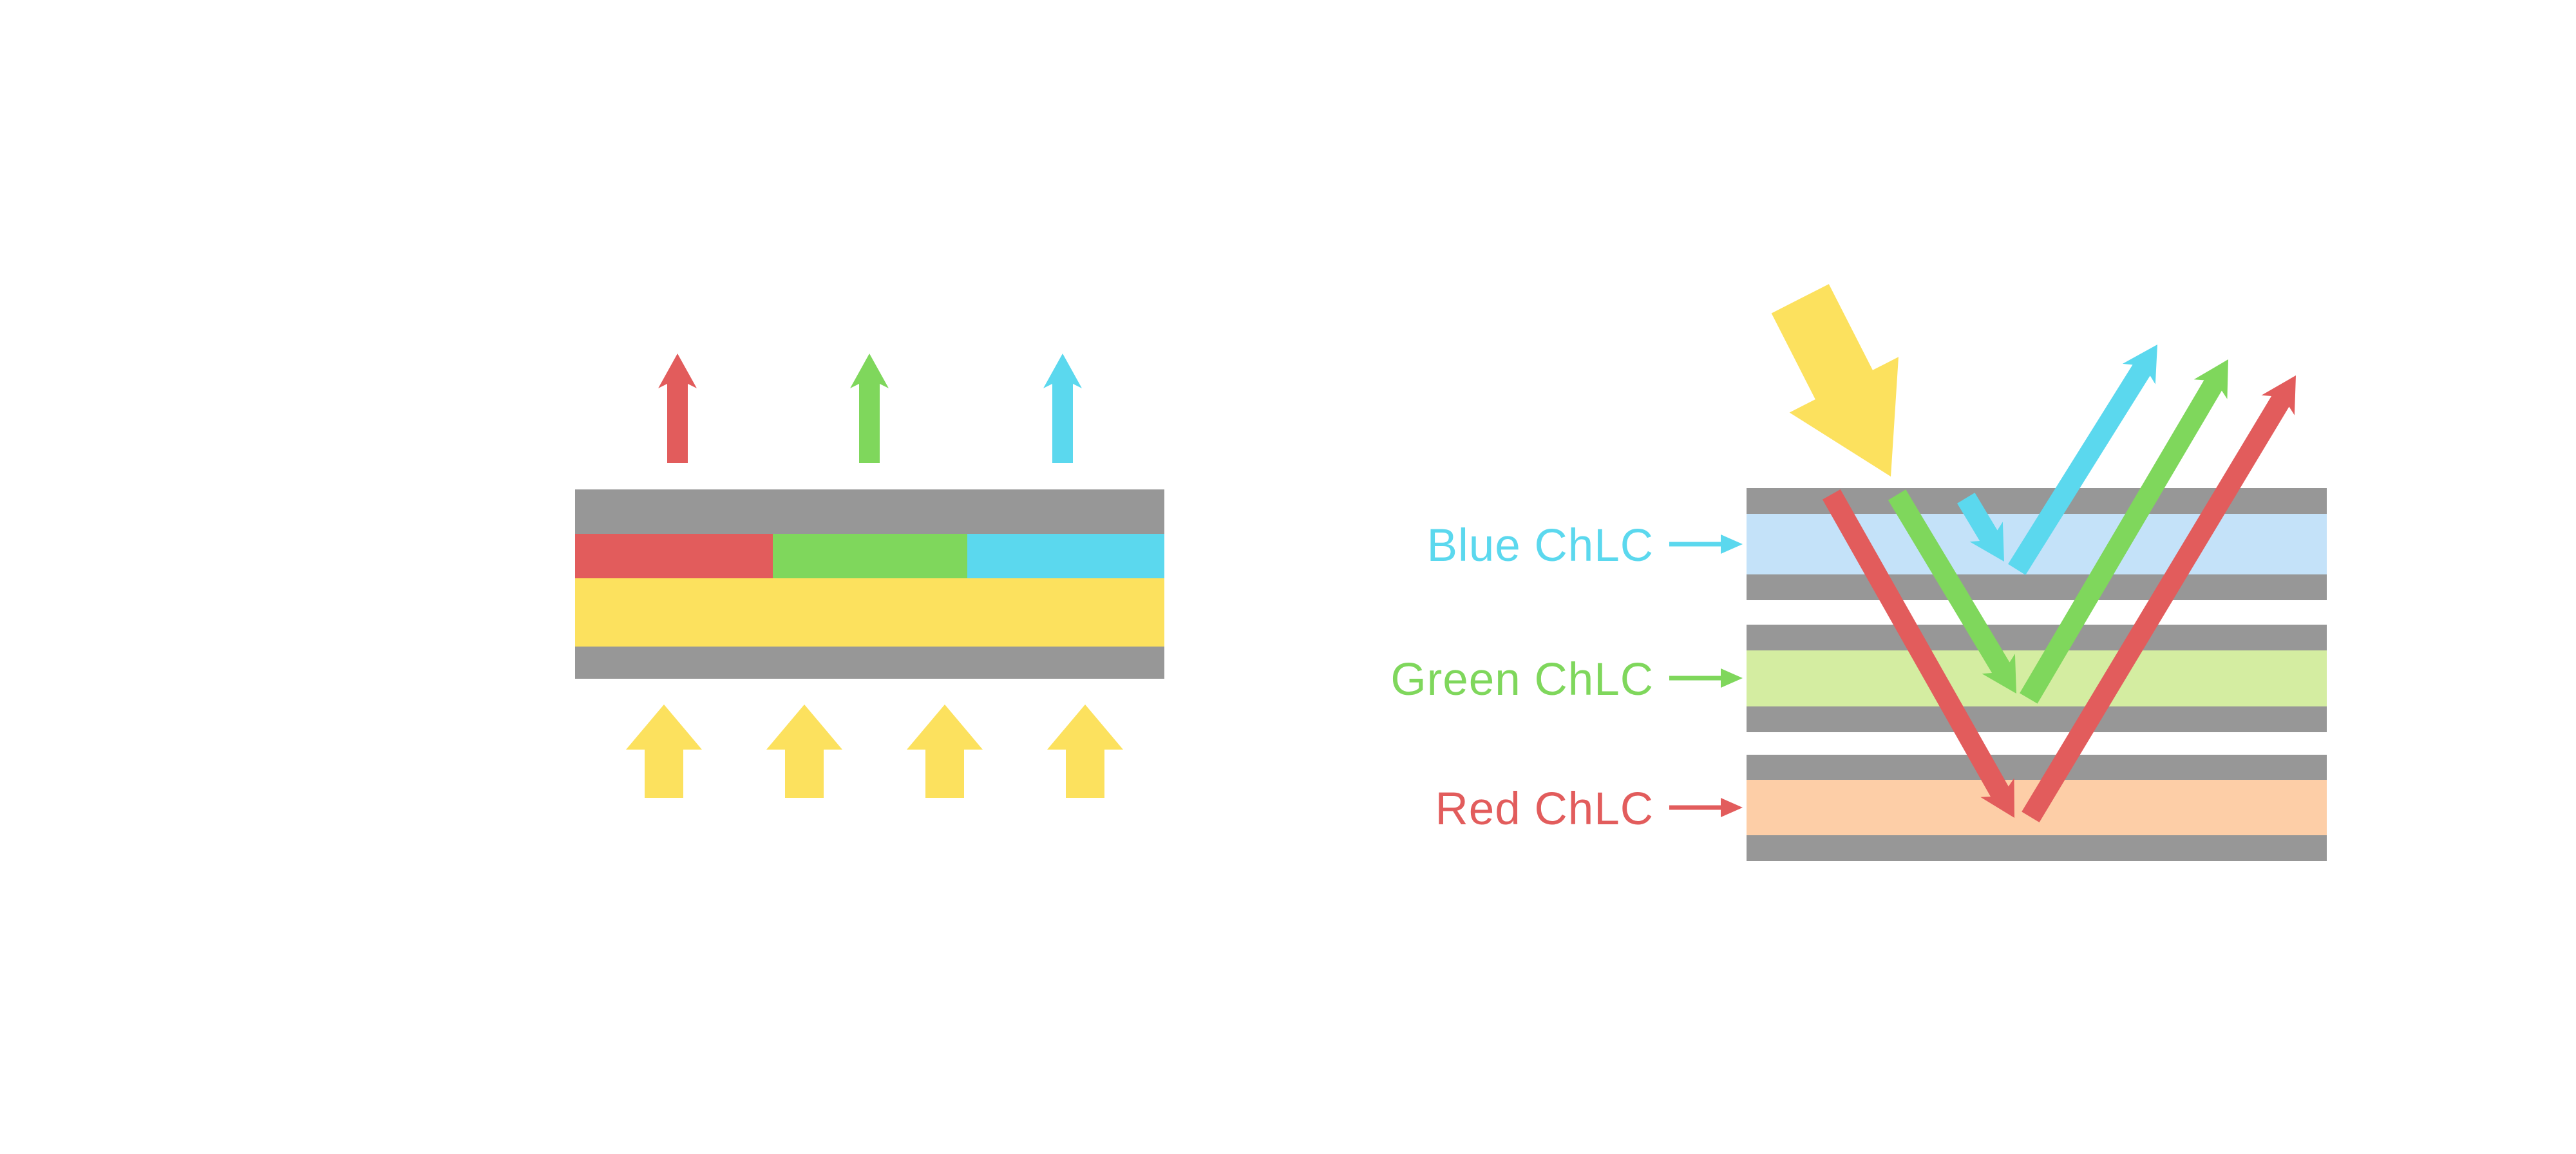 The height and width of the screenshot is (1154, 2576). What do you see at coordinates (1545, 809) in the screenshot?
I see `label-red-chlc: Red ChLC` at bounding box center [1545, 809].